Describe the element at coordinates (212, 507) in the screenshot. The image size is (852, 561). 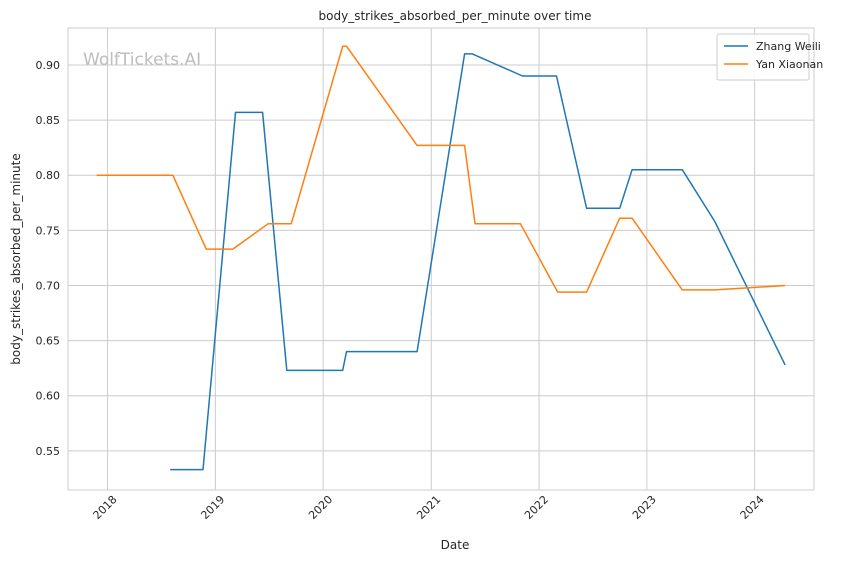
I see `x-tick-label: 2019` at that location.